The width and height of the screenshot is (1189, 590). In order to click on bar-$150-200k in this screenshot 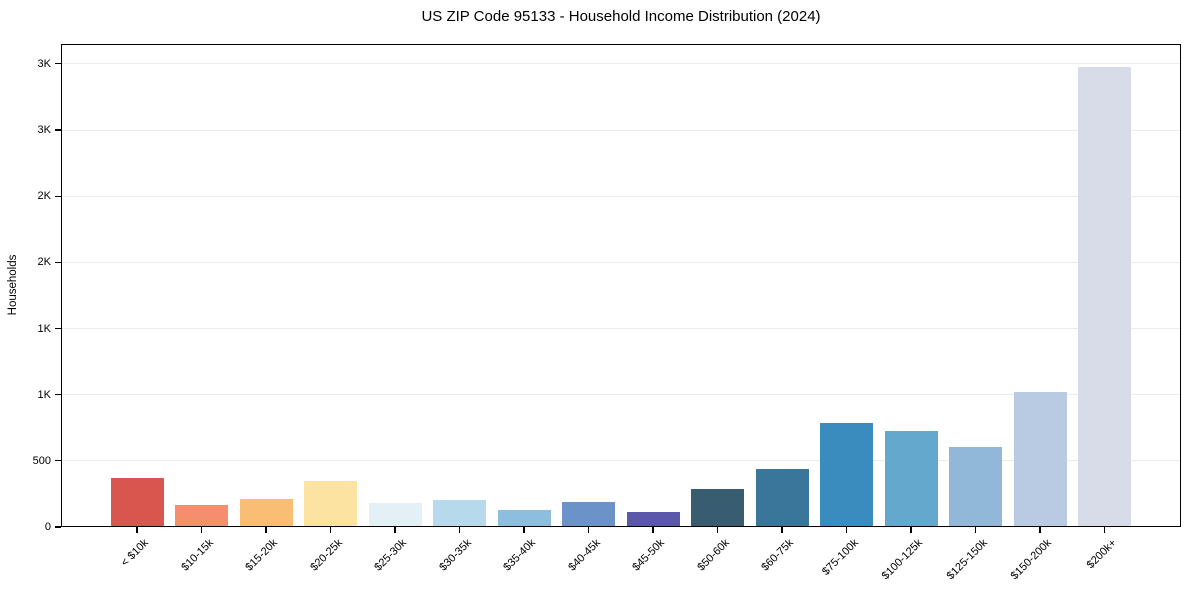, I will do `click(1040, 459)`.